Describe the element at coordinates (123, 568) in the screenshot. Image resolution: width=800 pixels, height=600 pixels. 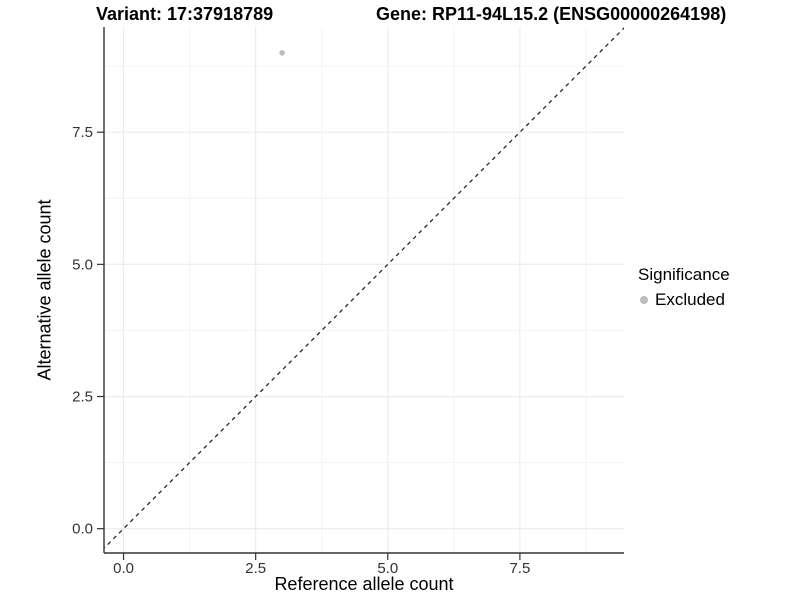
I see `x-tick-label: 0.0` at that location.